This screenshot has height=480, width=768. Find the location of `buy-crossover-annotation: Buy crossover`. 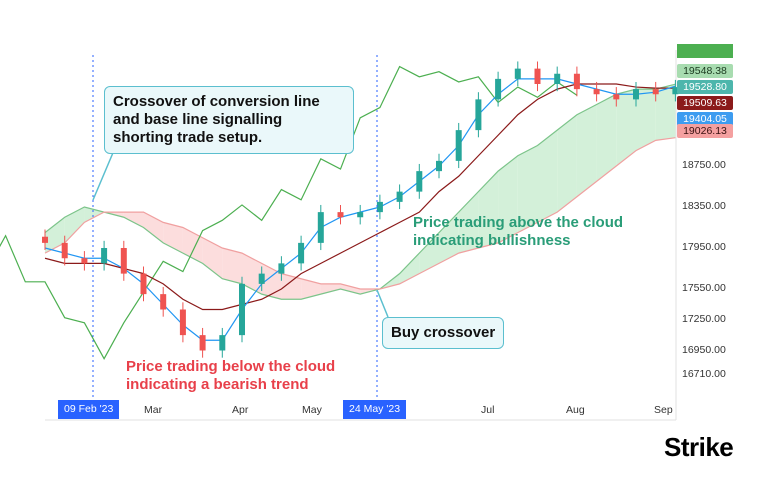

buy-crossover-annotation: Buy crossover is located at coordinates (443, 333).